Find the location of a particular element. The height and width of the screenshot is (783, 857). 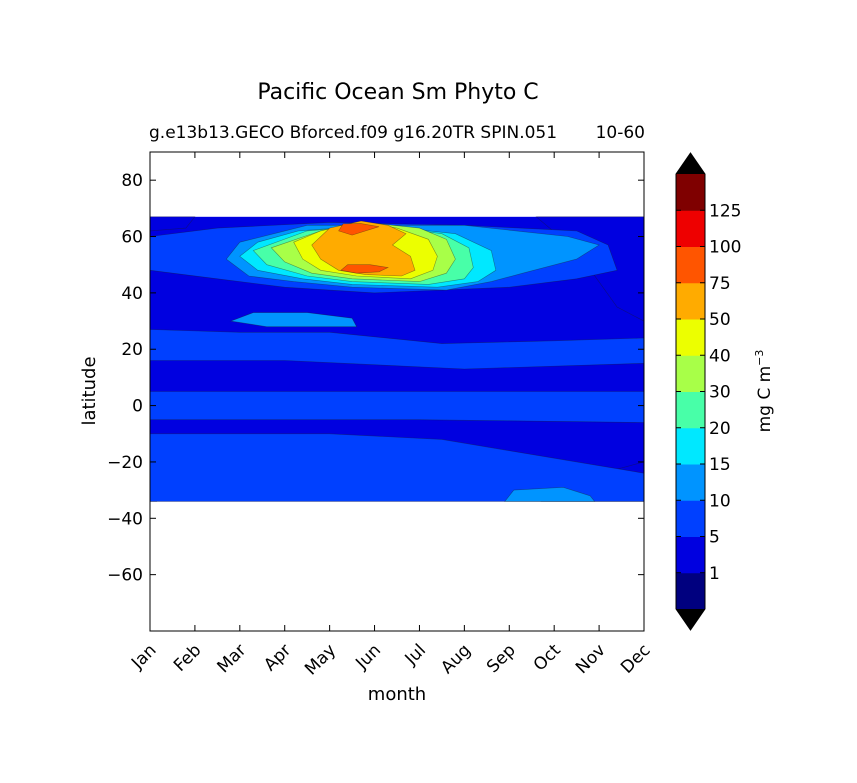

x-tick-label: Feb is located at coordinates (187, 657).